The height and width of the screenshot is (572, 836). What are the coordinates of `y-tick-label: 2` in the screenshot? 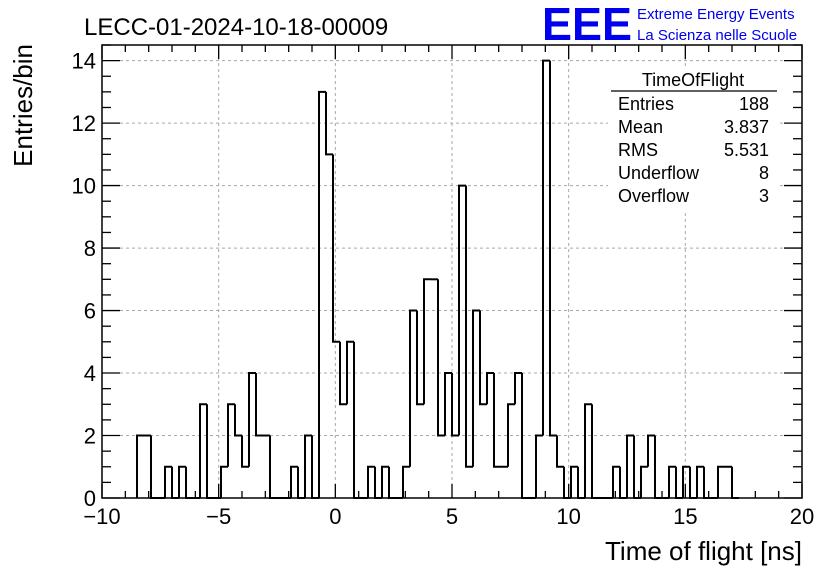 It's located at (90, 436).